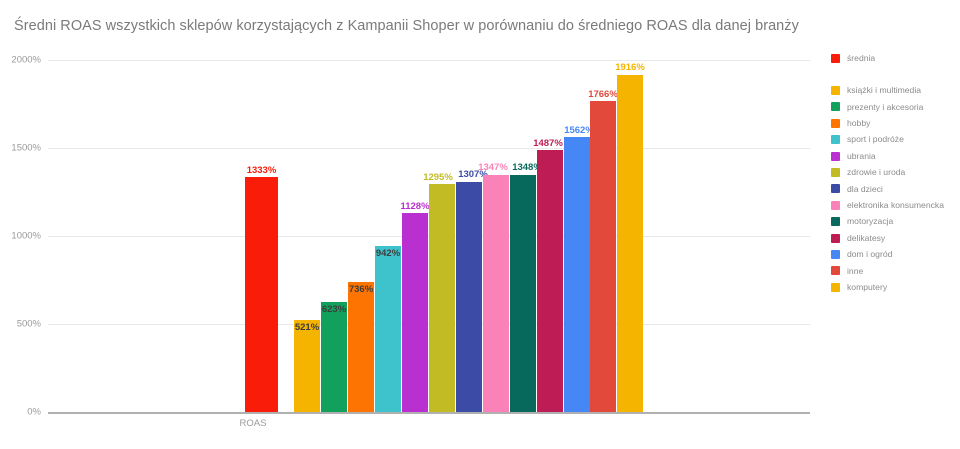  Describe the element at coordinates (867, 286) in the screenshot. I see `legend-item-label: komputery` at that location.